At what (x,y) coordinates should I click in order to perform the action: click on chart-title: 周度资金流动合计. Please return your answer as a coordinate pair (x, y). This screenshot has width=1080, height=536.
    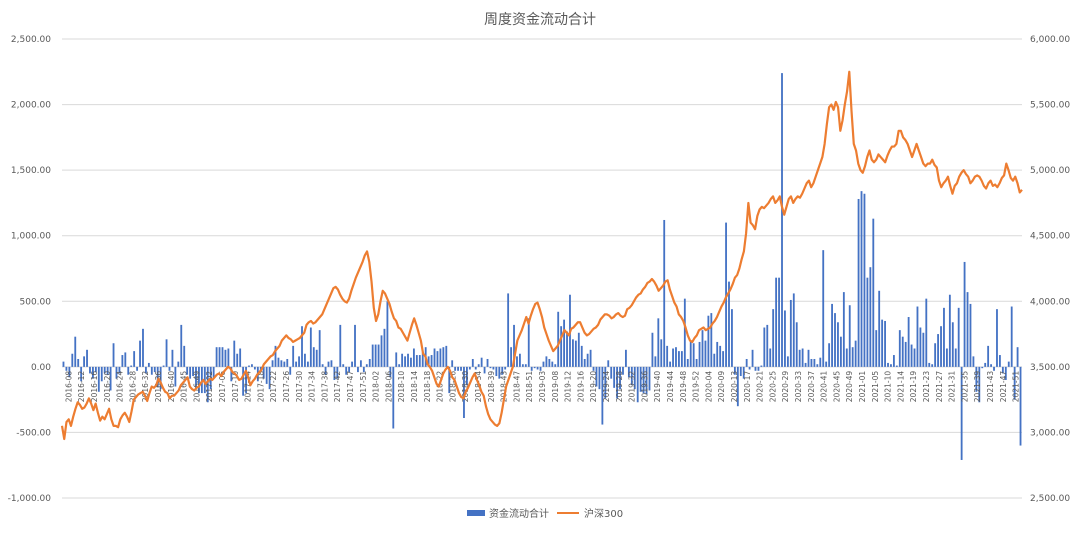
    Looking at the image, I should click on (540, 20).